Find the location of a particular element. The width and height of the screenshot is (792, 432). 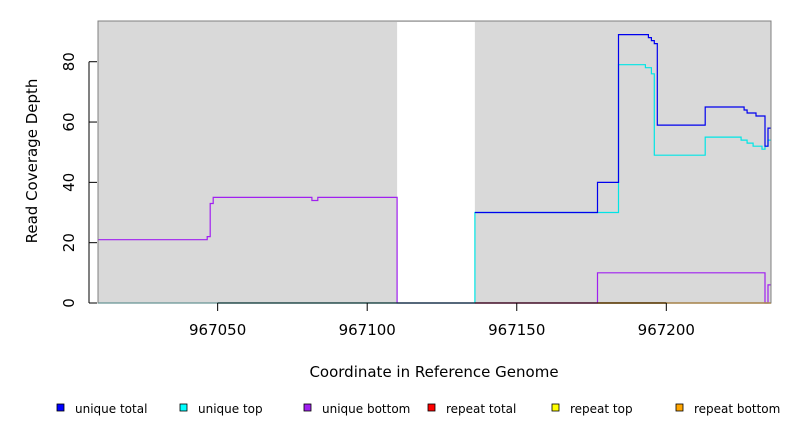

legend-label: unique bottom is located at coordinates (366, 409).